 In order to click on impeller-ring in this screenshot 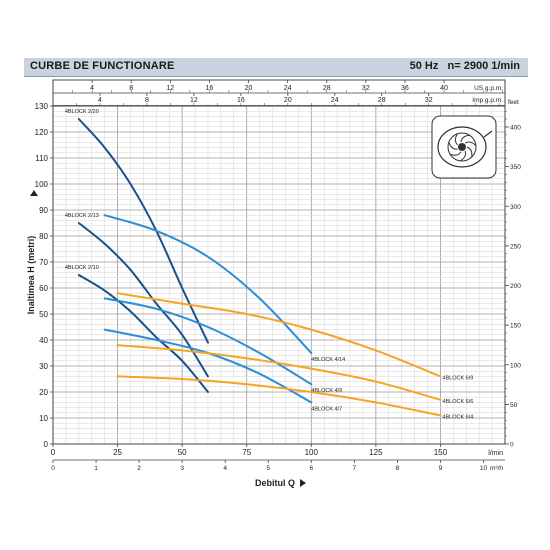, I will do `click(462, 147)`.